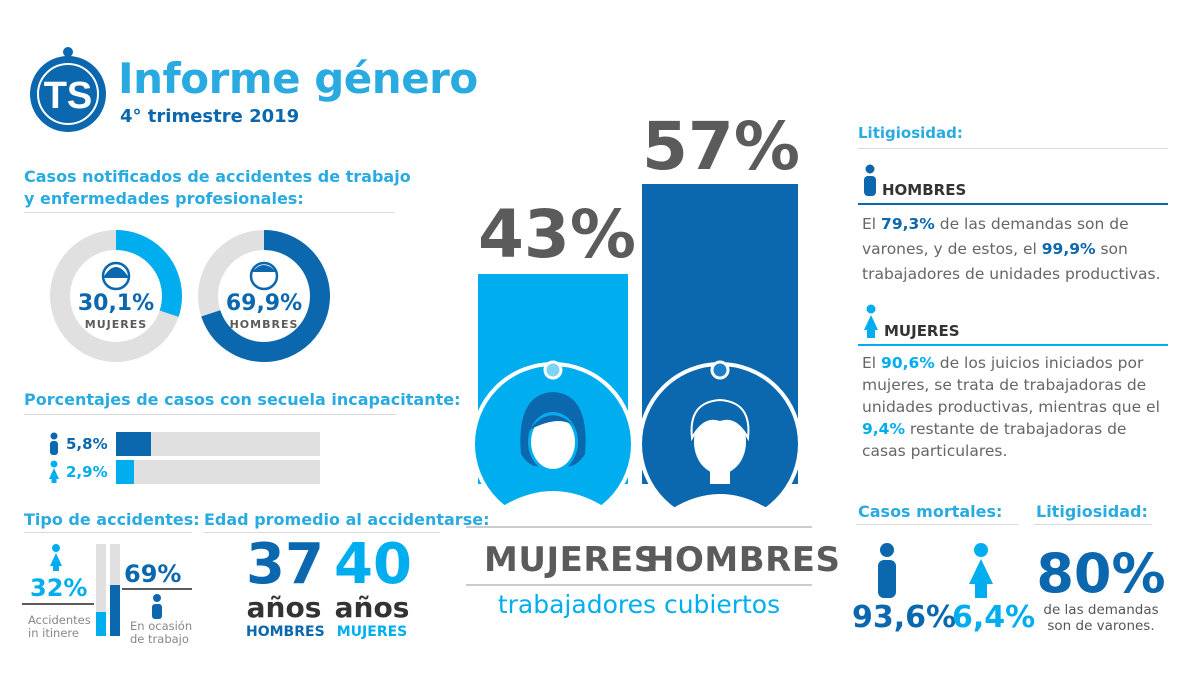 The image size is (1200, 700). I want to click on donut-hombres, so click(264, 296).